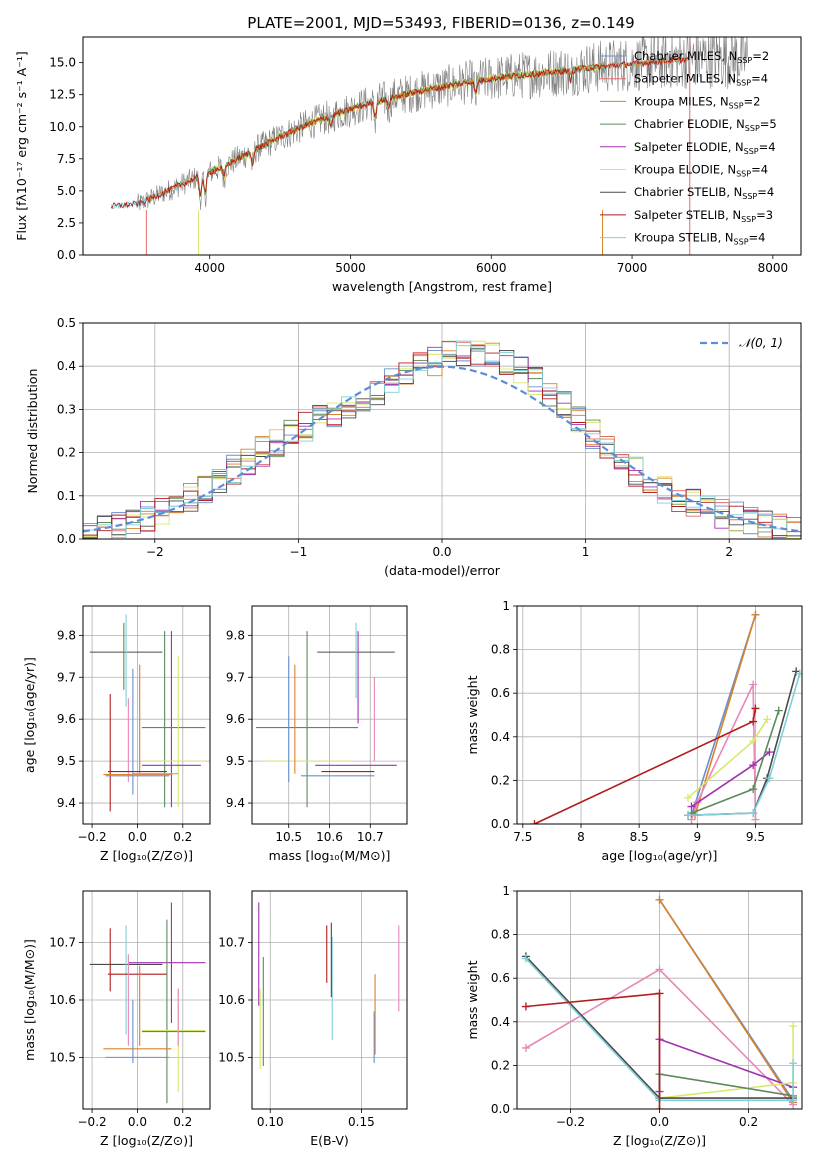 The width and height of the screenshot is (819, 1170). What do you see at coordinates (66, 719) in the screenshot?
I see `y-tick-label: 9.6` at bounding box center [66, 719].